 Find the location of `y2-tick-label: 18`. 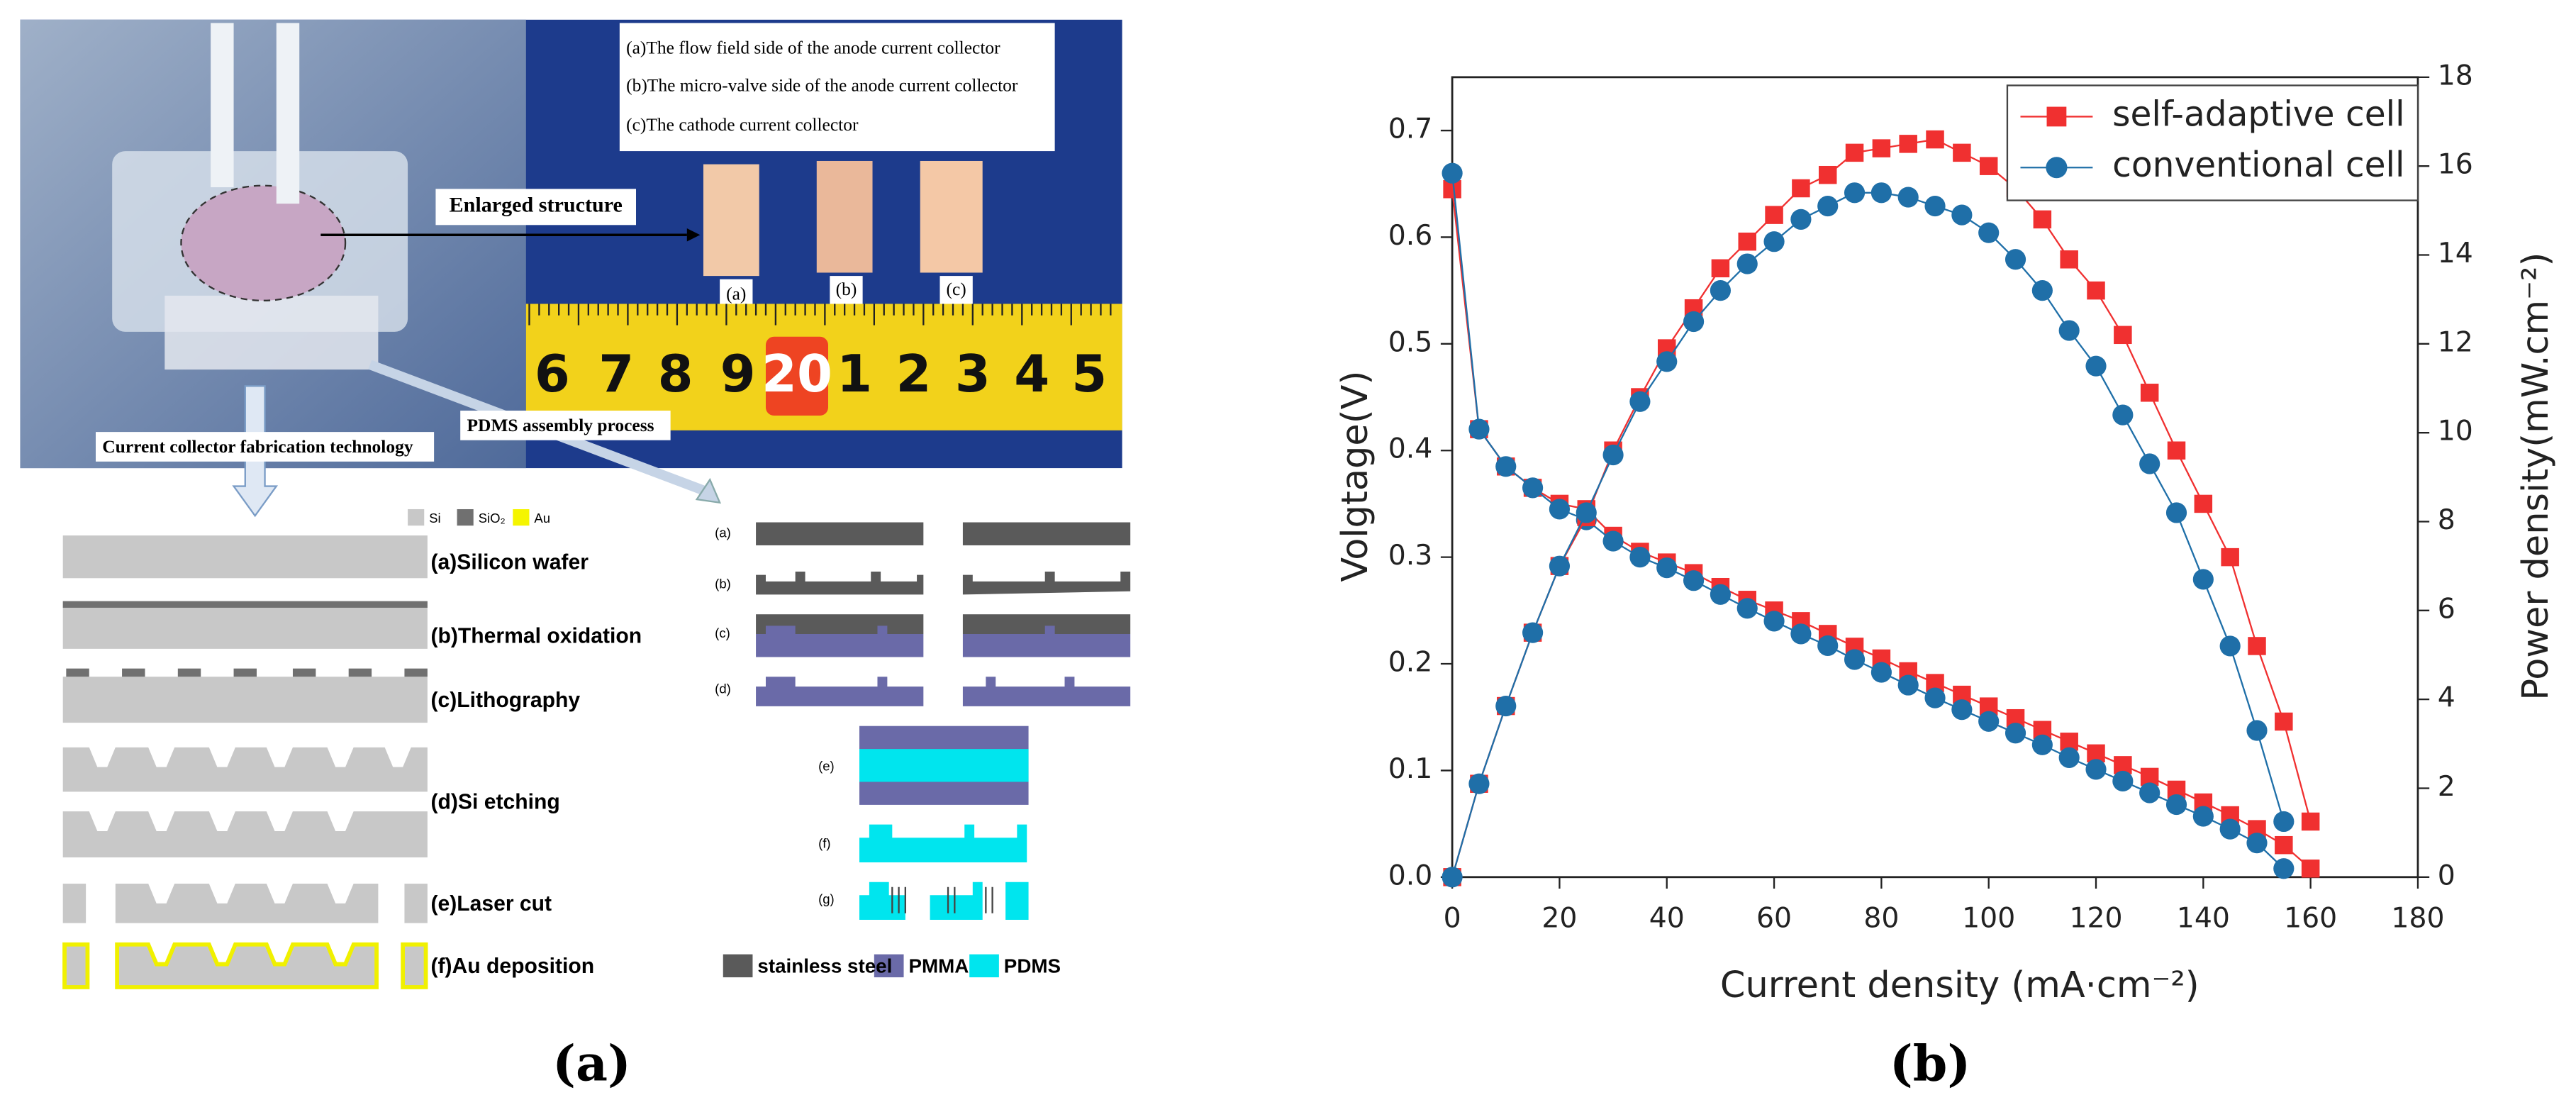

y2-tick-label: 18 is located at coordinates (2455, 75).